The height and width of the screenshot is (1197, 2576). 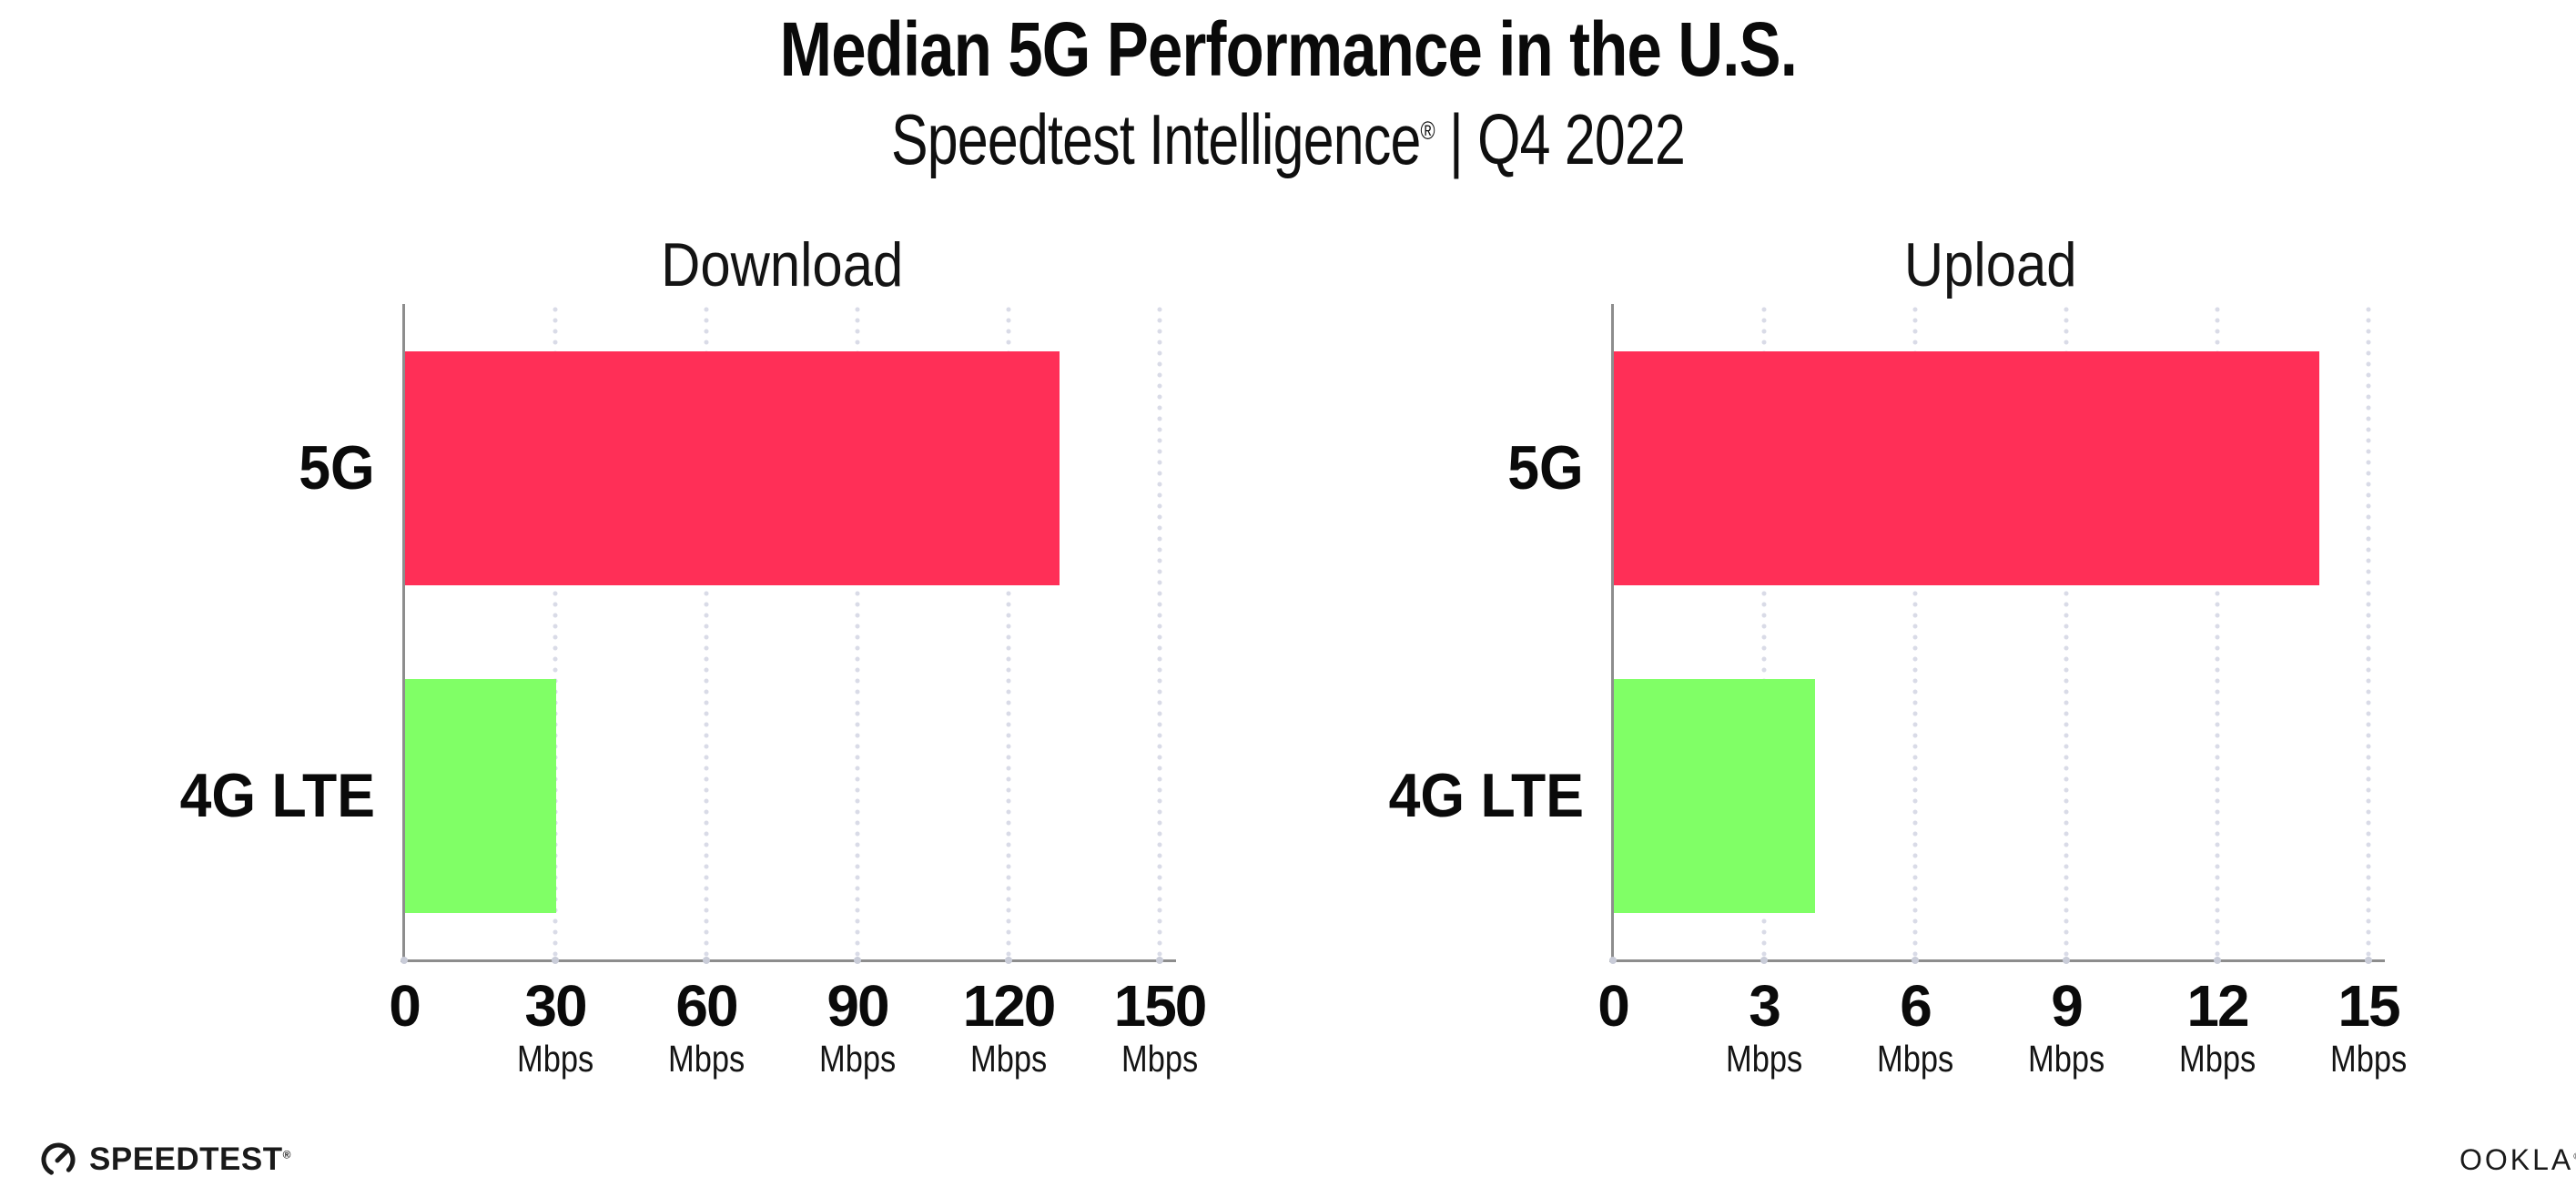 I want to click on speedtest-logo: SPEEDTEST®, so click(x=164, y=1160).